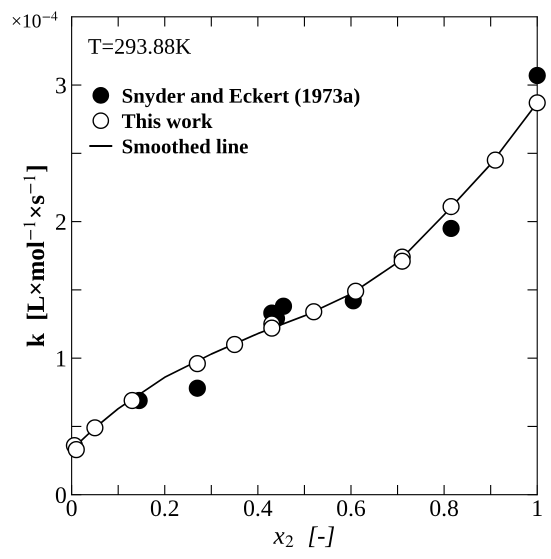 This screenshot has height=559, width=551. Describe the element at coordinates (71, 508) in the screenshot. I see `x-tick-label: 0` at that location.